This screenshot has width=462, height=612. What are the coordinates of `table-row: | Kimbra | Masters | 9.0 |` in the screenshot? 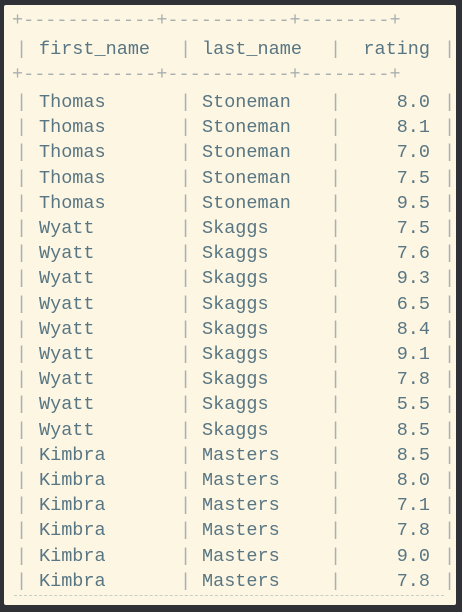 It's located at (230, 556).